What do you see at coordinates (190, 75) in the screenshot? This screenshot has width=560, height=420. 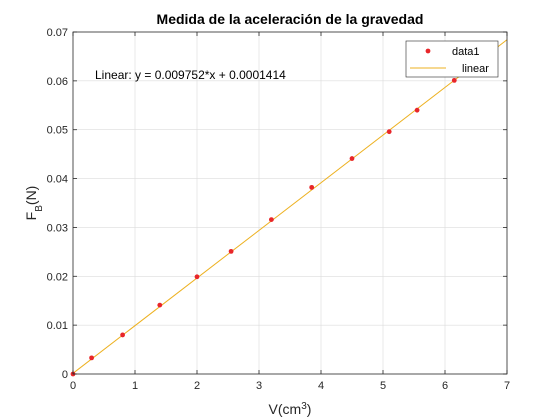 I see `fit-equation-annotation: Linear: y = 0.009752*x + 0.0001414` at bounding box center [190, 75].